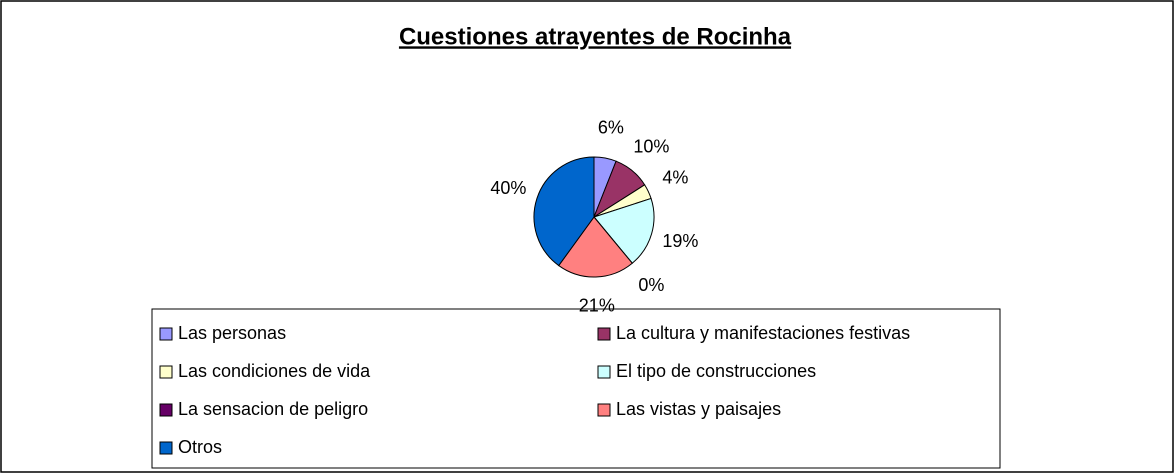 This screenshot has width=1174, height=473. Describe the element at coordinates (611, 127) in the screenshot. I see `data-label: 6%` at that location.